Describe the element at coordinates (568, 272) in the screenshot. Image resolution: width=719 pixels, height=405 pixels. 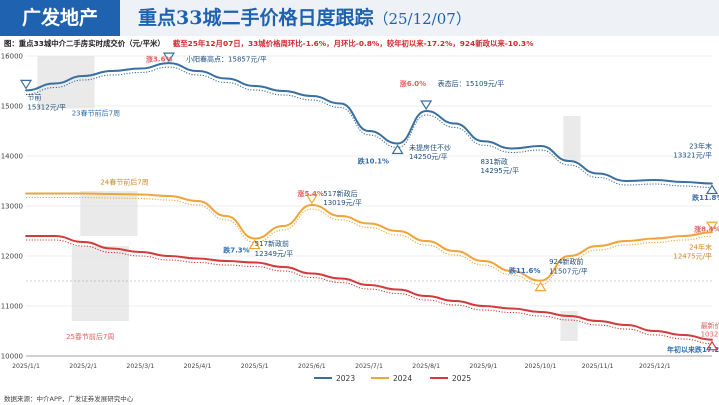
I see `annotation-label: 11507元/平` at that location.